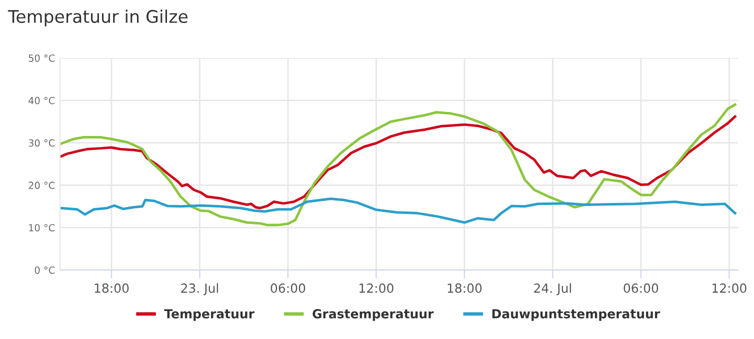  Describe the element at coordinates (42, 228) in the screenshot. I see `y-tick-label: 10 °C` at that location.